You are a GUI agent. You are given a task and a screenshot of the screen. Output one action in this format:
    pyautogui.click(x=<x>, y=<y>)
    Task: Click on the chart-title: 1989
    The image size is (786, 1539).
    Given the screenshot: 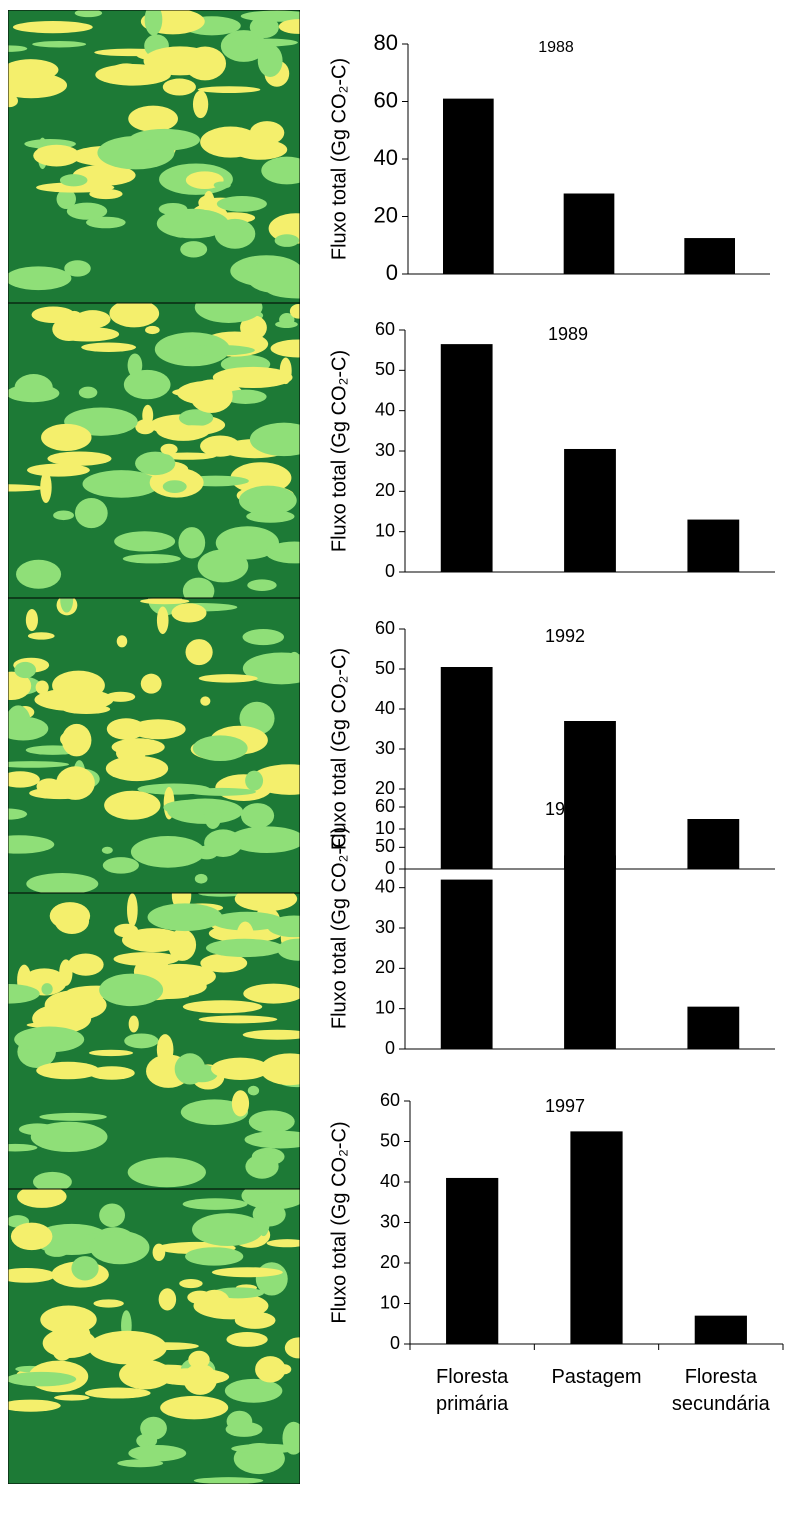 What is the action you would take?
    pyautogui.click(x=568, y=334)
    